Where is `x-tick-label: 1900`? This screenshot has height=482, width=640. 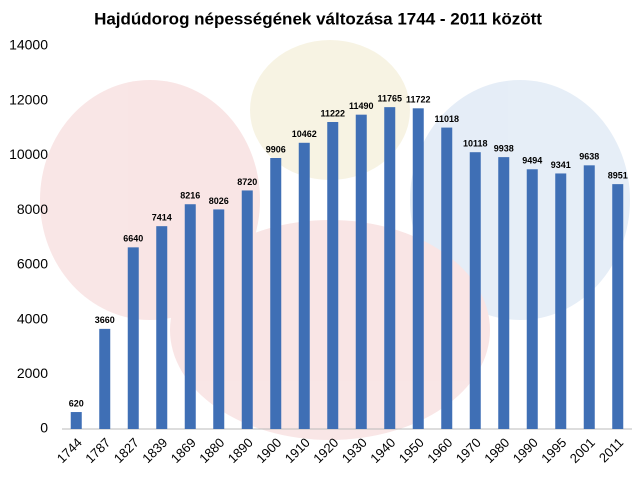
x-tick-label: 1900 is located at coordinates (268, 450).